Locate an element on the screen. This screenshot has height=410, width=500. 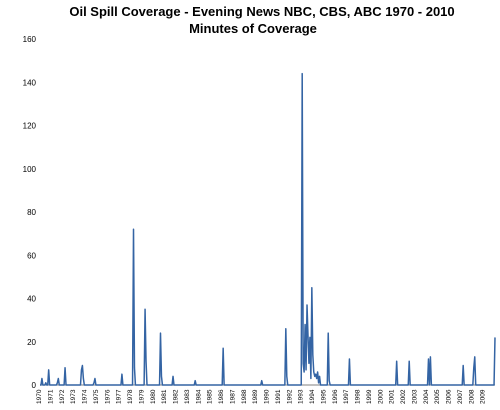
x-tick-label: 2000 is located at coordinates (380, 396).